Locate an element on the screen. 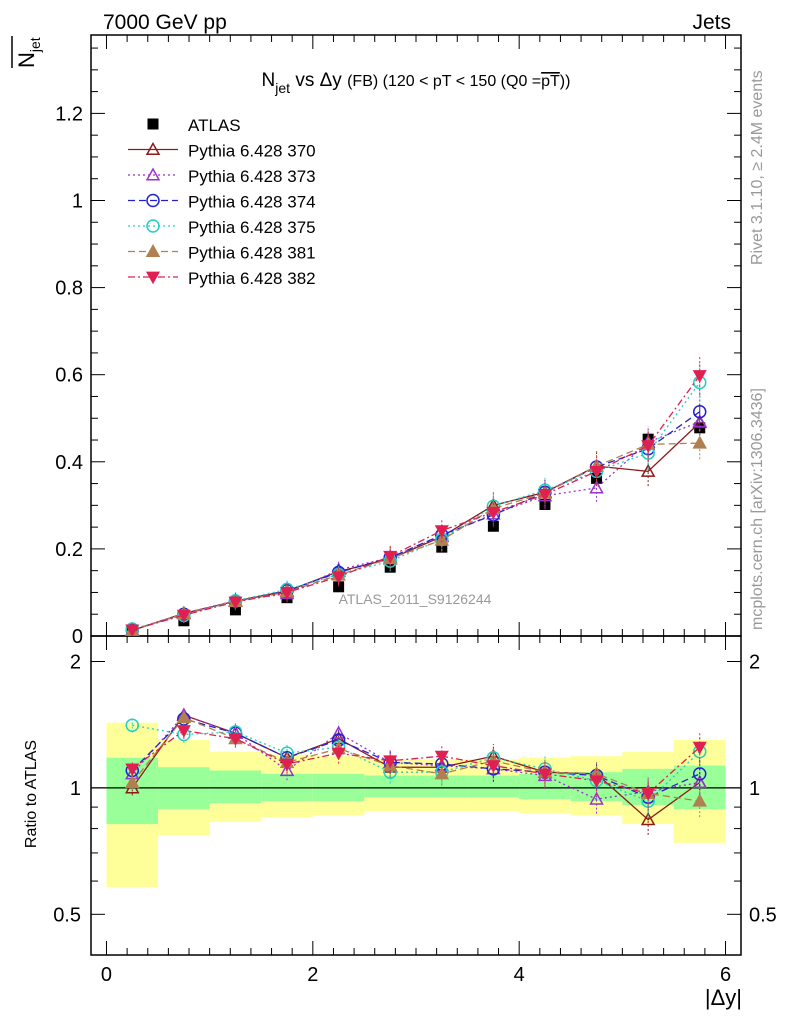 The width and height of the screenshot is (786, 1024). header-right: Jets is located at coordinates (711, 22).